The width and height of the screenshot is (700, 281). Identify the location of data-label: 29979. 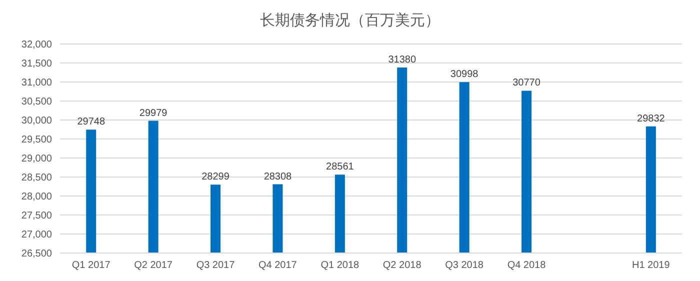
(153, 113).